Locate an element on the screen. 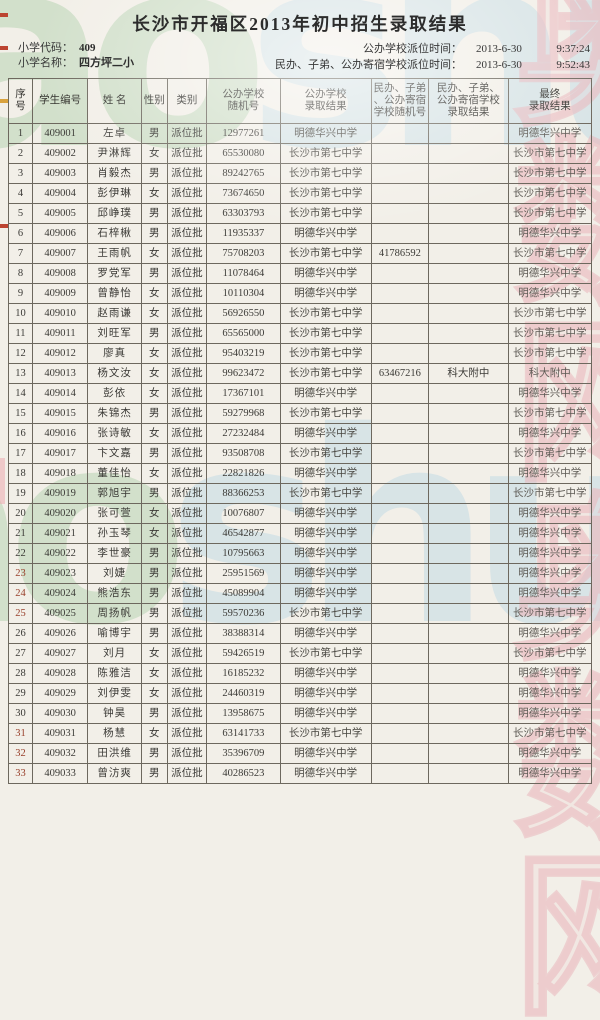  cell-name: 钟昊 is located at coordinates (114, 713).